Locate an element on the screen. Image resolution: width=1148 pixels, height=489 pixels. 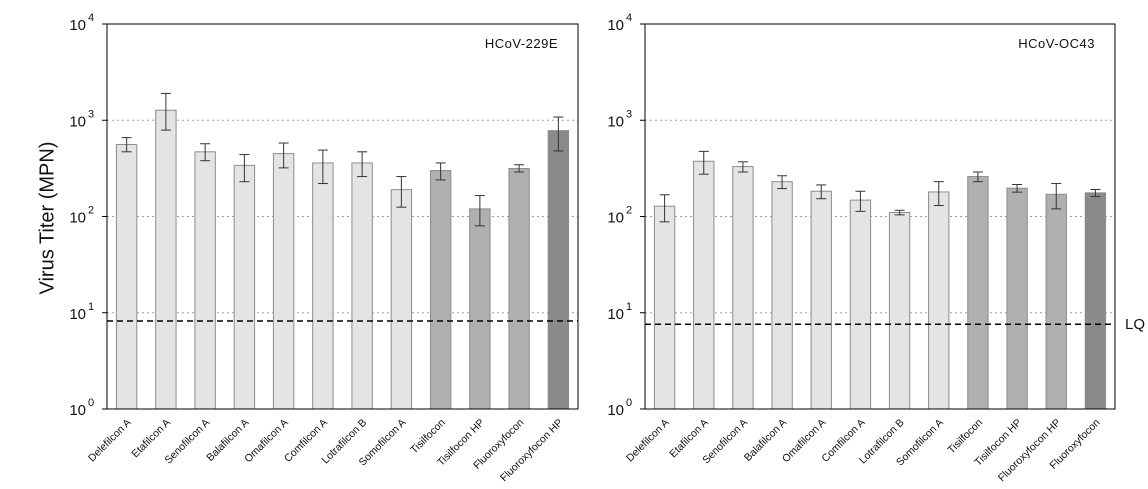
panel-title: HCoV-229E is located at coordinates (521, 43).